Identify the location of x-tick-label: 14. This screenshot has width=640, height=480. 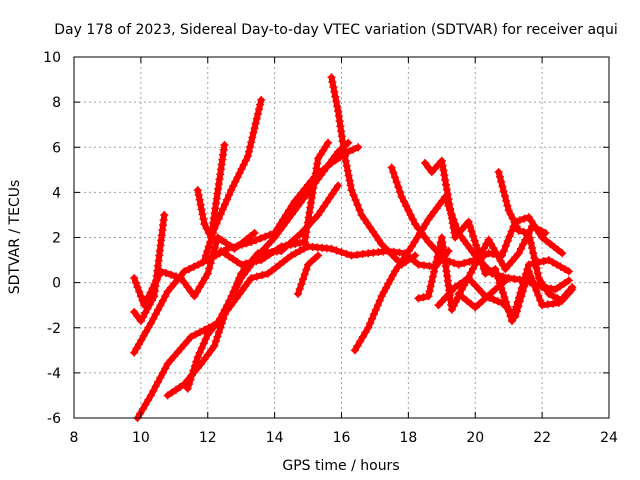
(275, 438).